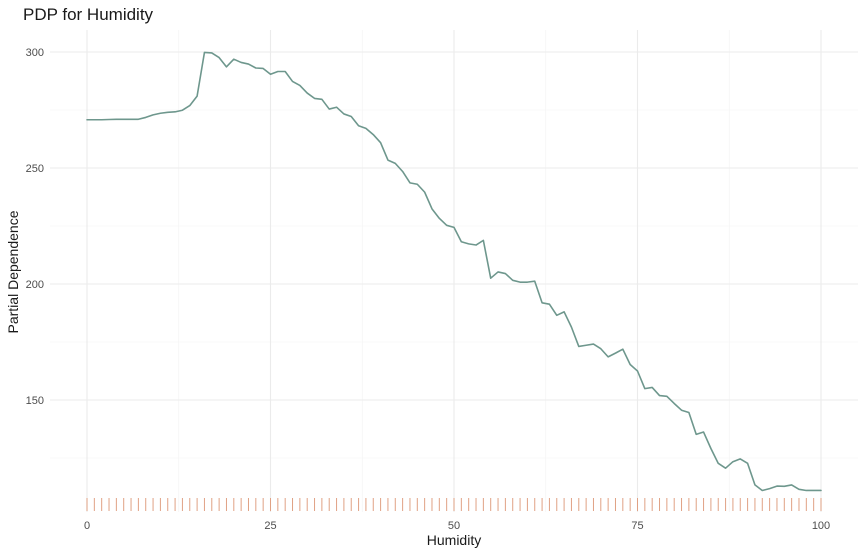 This screenshot has width=865, height=555. I want to click on x-tick-label: 100, so click(821, 526).